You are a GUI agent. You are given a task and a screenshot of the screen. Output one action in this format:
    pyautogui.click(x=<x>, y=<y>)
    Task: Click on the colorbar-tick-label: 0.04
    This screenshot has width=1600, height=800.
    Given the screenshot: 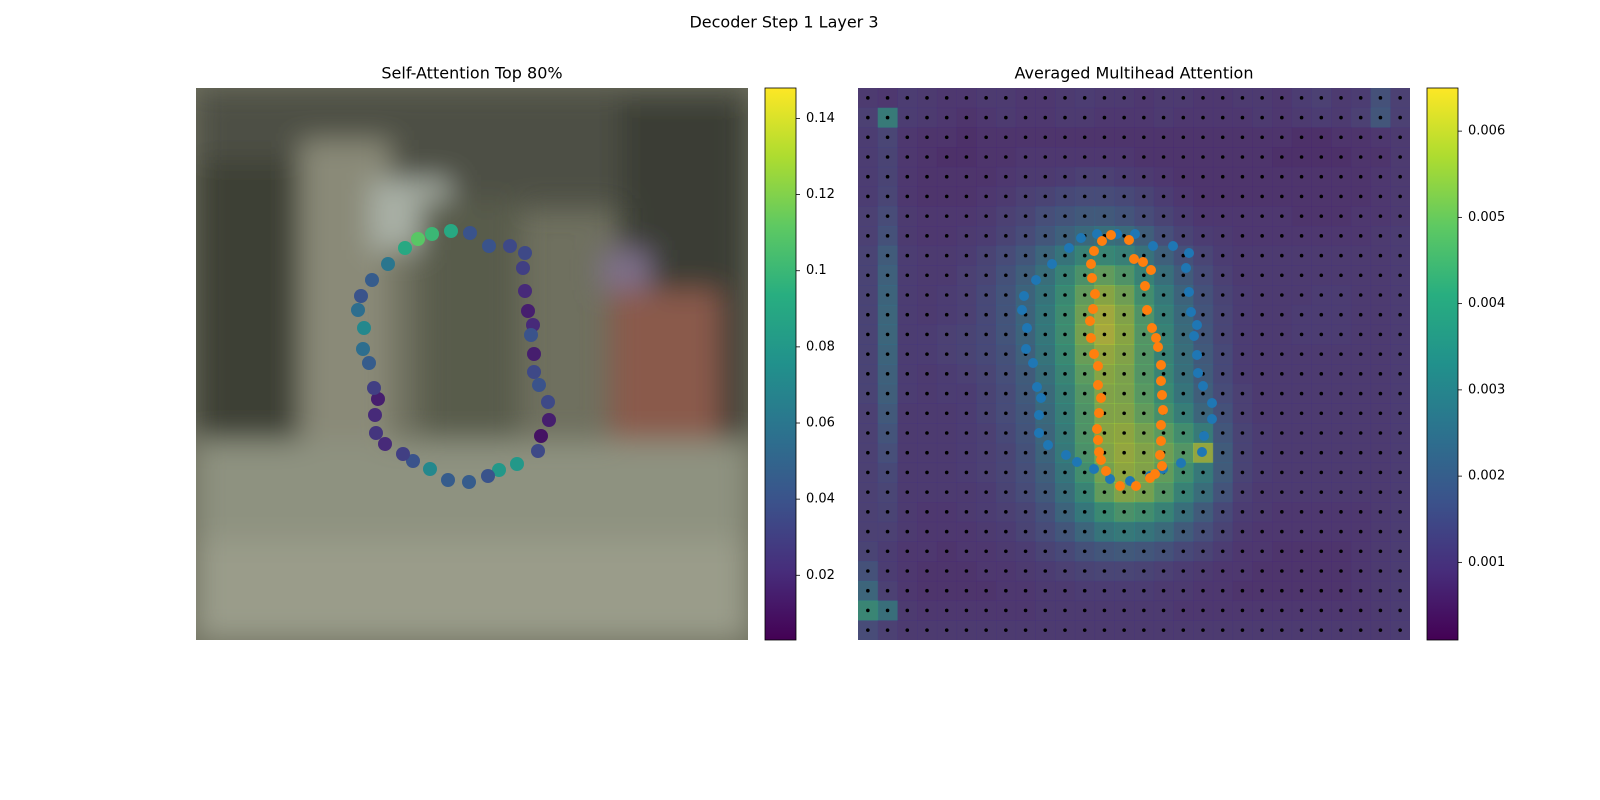 What is the action you would take?
    pyautogui.click(x=820, y=499)
    